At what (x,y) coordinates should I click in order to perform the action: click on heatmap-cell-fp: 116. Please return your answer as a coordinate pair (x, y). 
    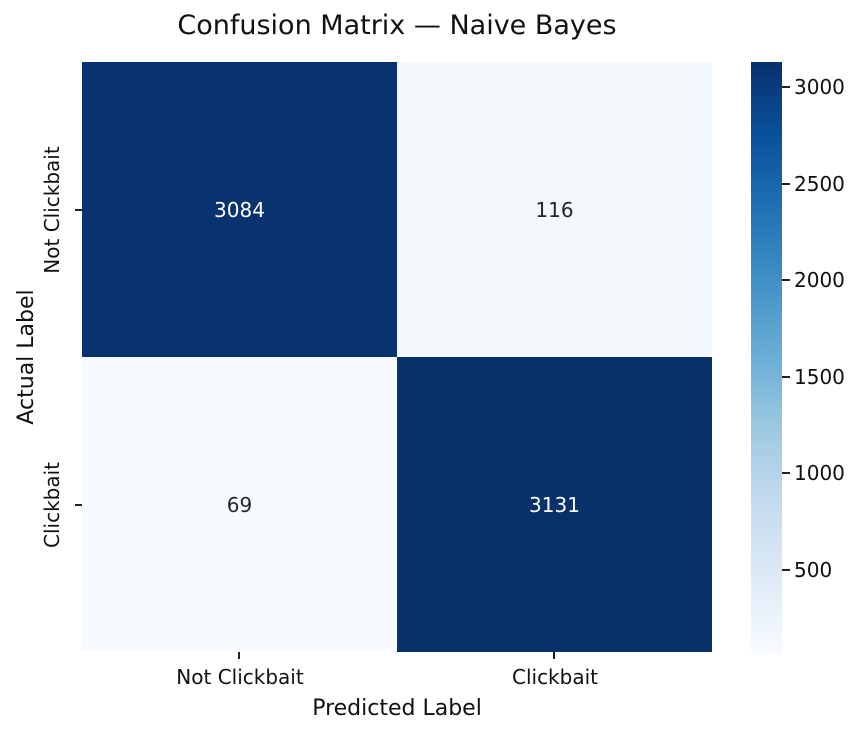
    Looking at the image, I should click on (554, 209).